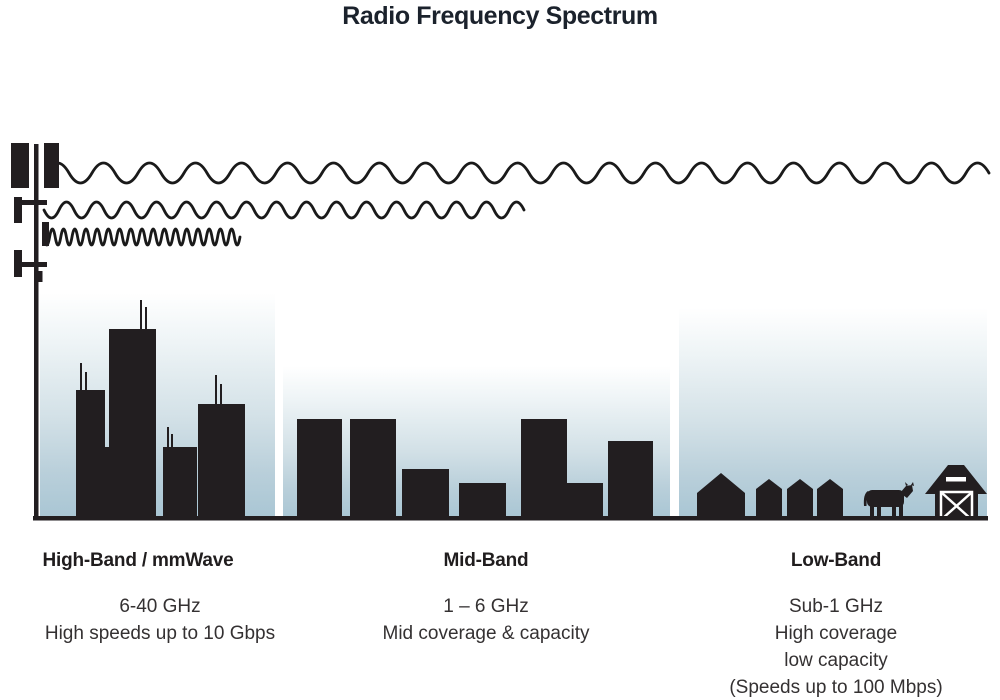 This screenshot has width=1000, height=700. Describe the element at coordinates (836, 560) in the screenshot. I see `low-band-heading: Low-Band` at that location.